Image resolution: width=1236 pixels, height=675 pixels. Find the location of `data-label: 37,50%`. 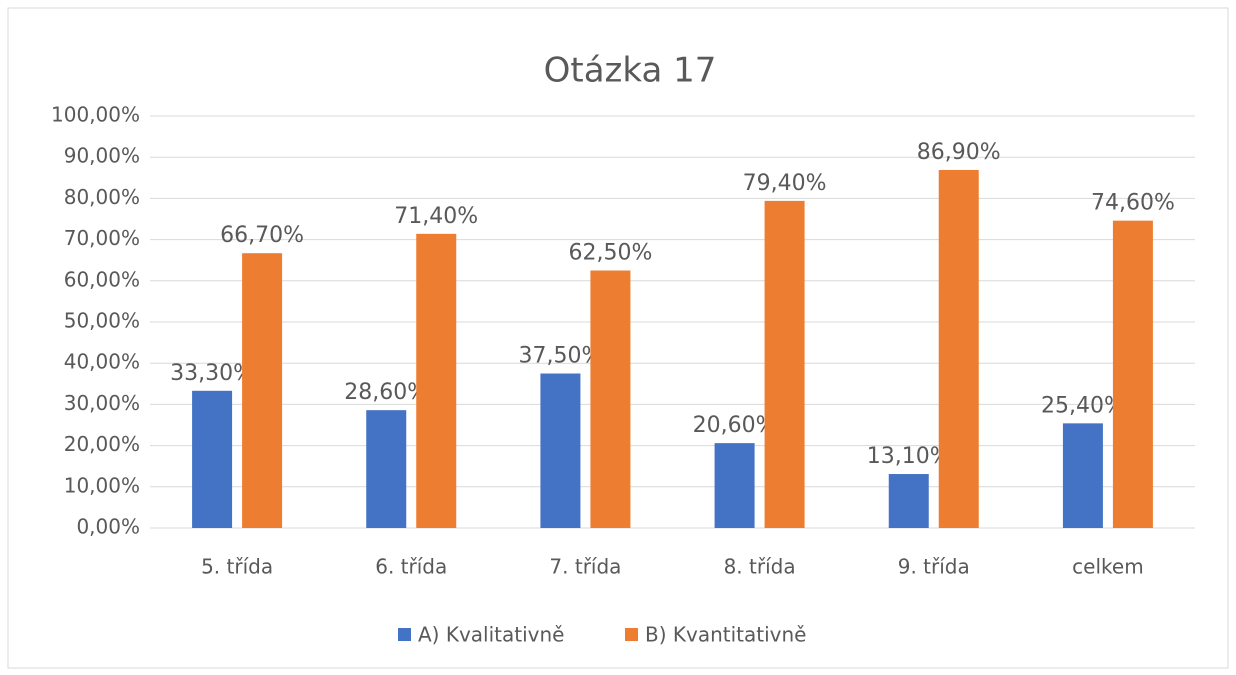

data-label: 37,50% is located at coordinates (560, 356).